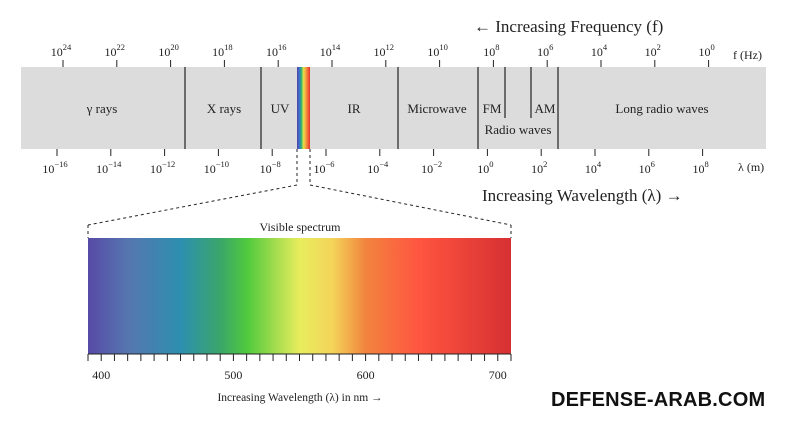  I want to click on visible-axis-ticks: 400 500 600 700, so click(299, 368).